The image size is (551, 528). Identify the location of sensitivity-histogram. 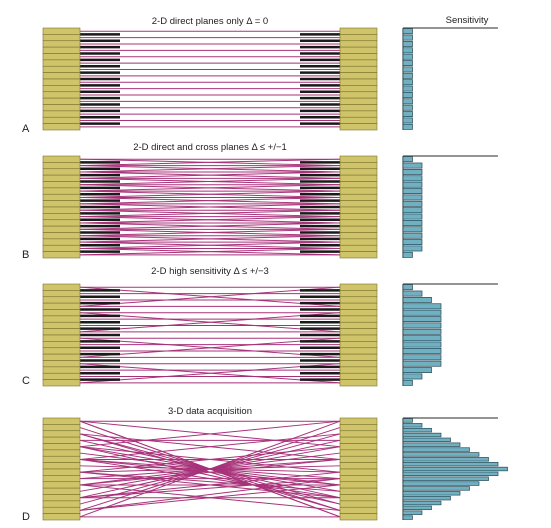
(450, 207).